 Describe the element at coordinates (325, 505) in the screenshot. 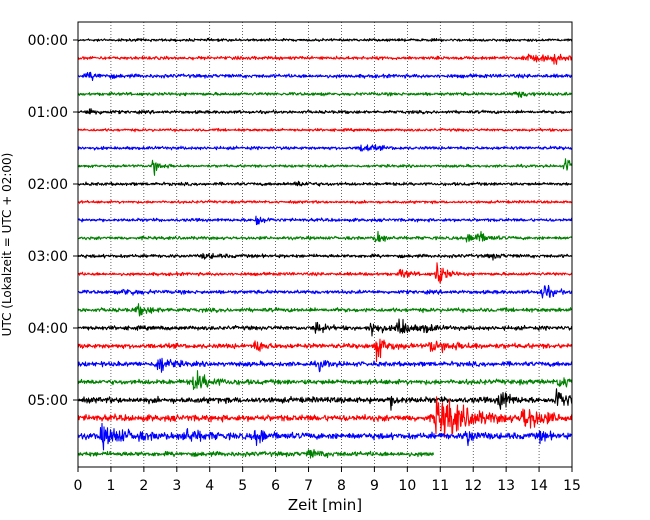

I see `x-axis-label: Zeit [min]` at that location.